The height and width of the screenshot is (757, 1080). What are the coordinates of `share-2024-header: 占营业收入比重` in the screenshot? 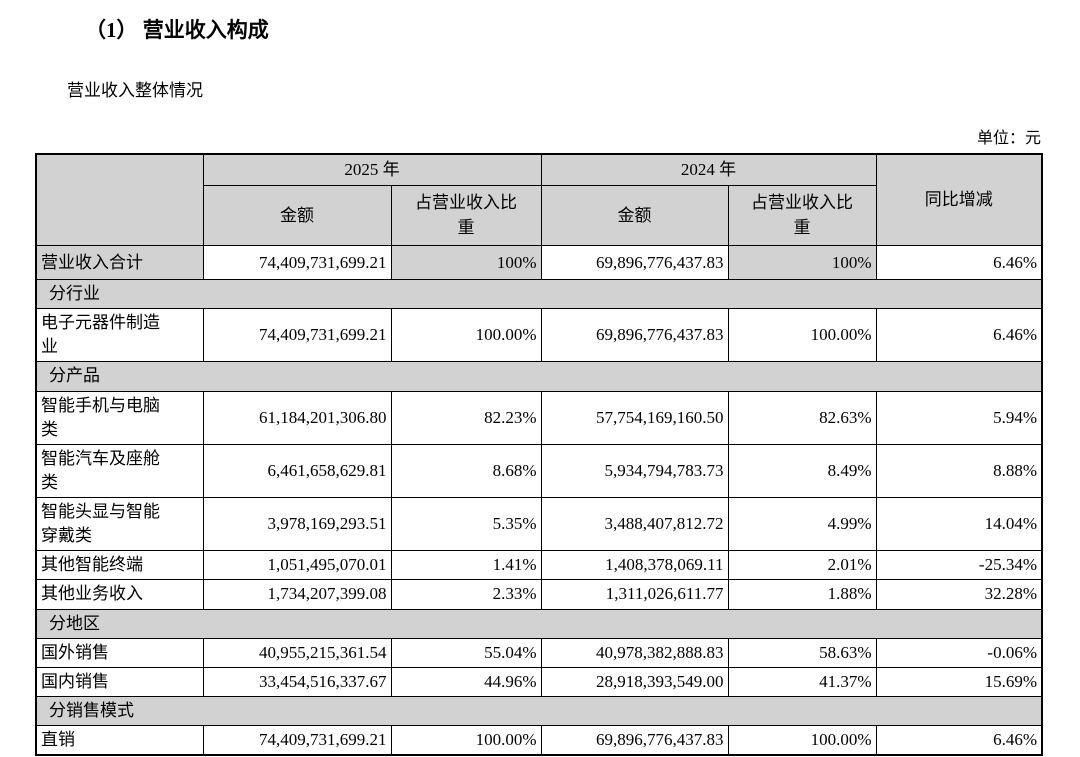 It's located at (802, 216).